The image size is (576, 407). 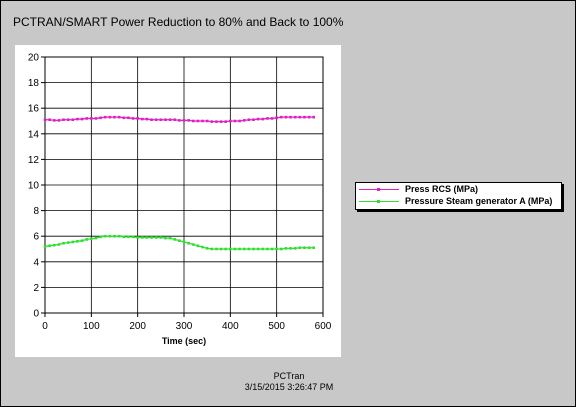 I want to click on y-tick-label: 14, so click(x=34, y=134).